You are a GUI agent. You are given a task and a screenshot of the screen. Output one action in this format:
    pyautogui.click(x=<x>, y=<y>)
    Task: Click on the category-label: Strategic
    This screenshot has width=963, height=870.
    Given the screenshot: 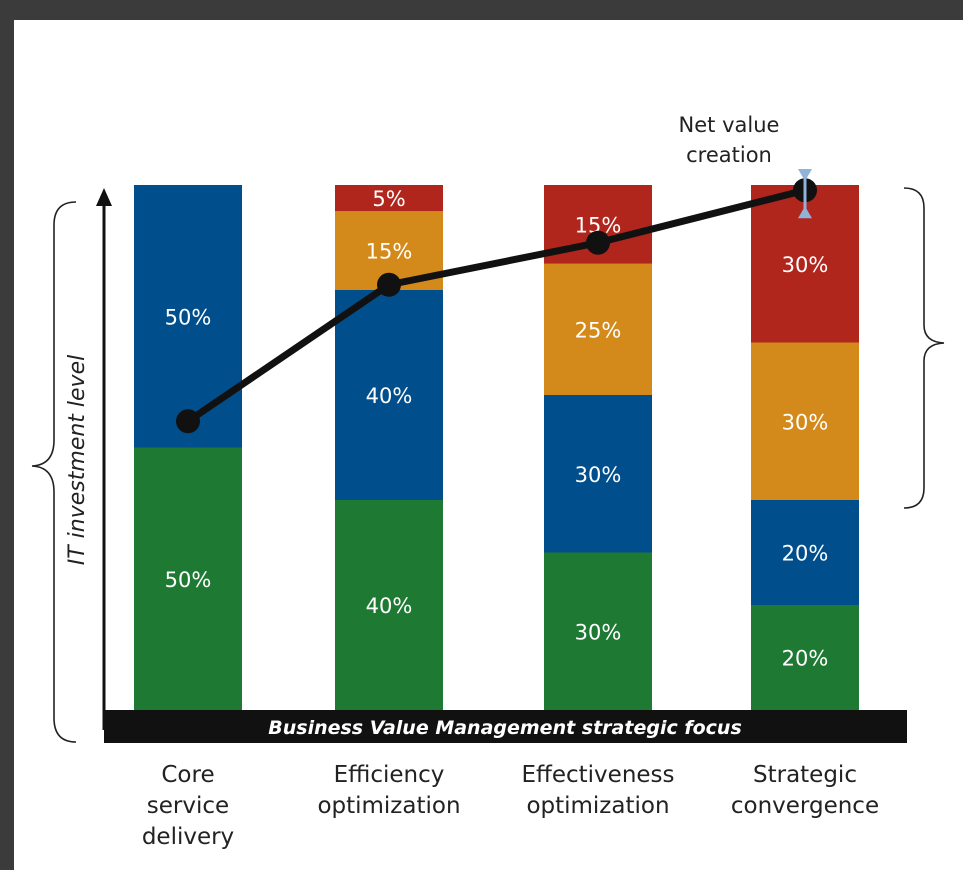 What is the action you would take?
    pyautogui.click(x=805, y=775)
    